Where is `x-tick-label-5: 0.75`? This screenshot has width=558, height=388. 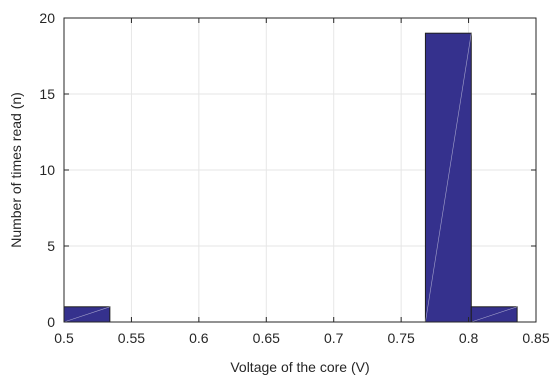 x-tick-label-5: 0.75 is located at coordinates (401, 338).